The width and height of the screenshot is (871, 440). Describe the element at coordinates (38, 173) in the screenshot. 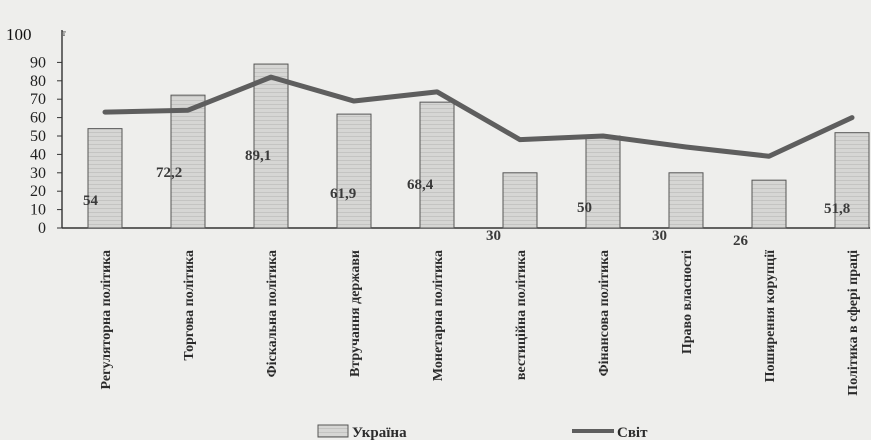

I see `y-tick-label: 30` at that location.